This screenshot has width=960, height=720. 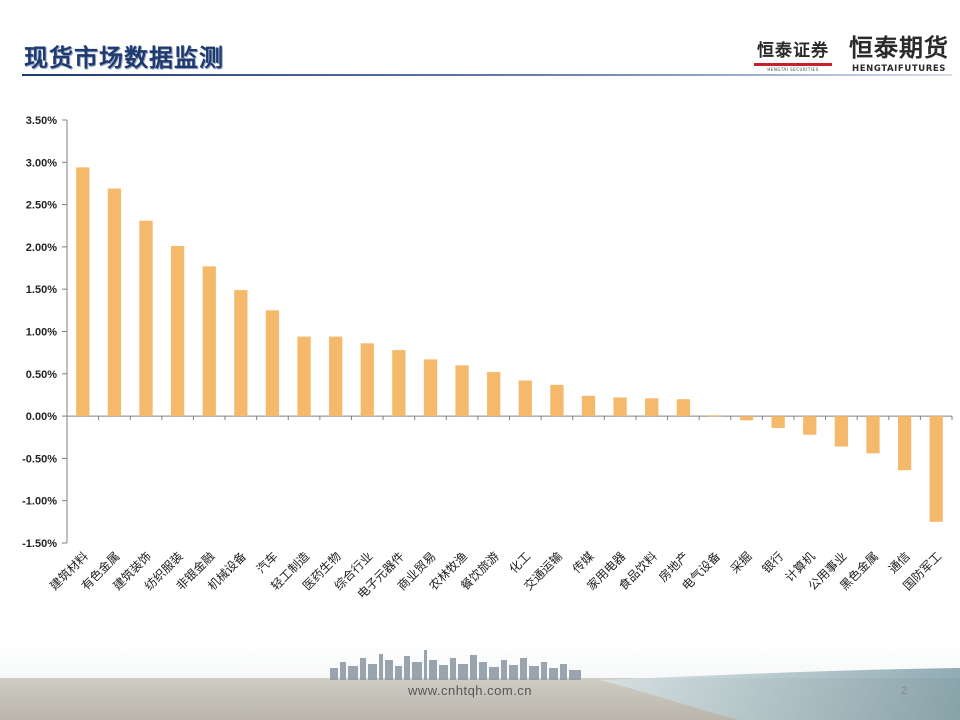 I want to click on y-tick-label: 3.00%, so click(x=41, y=163).